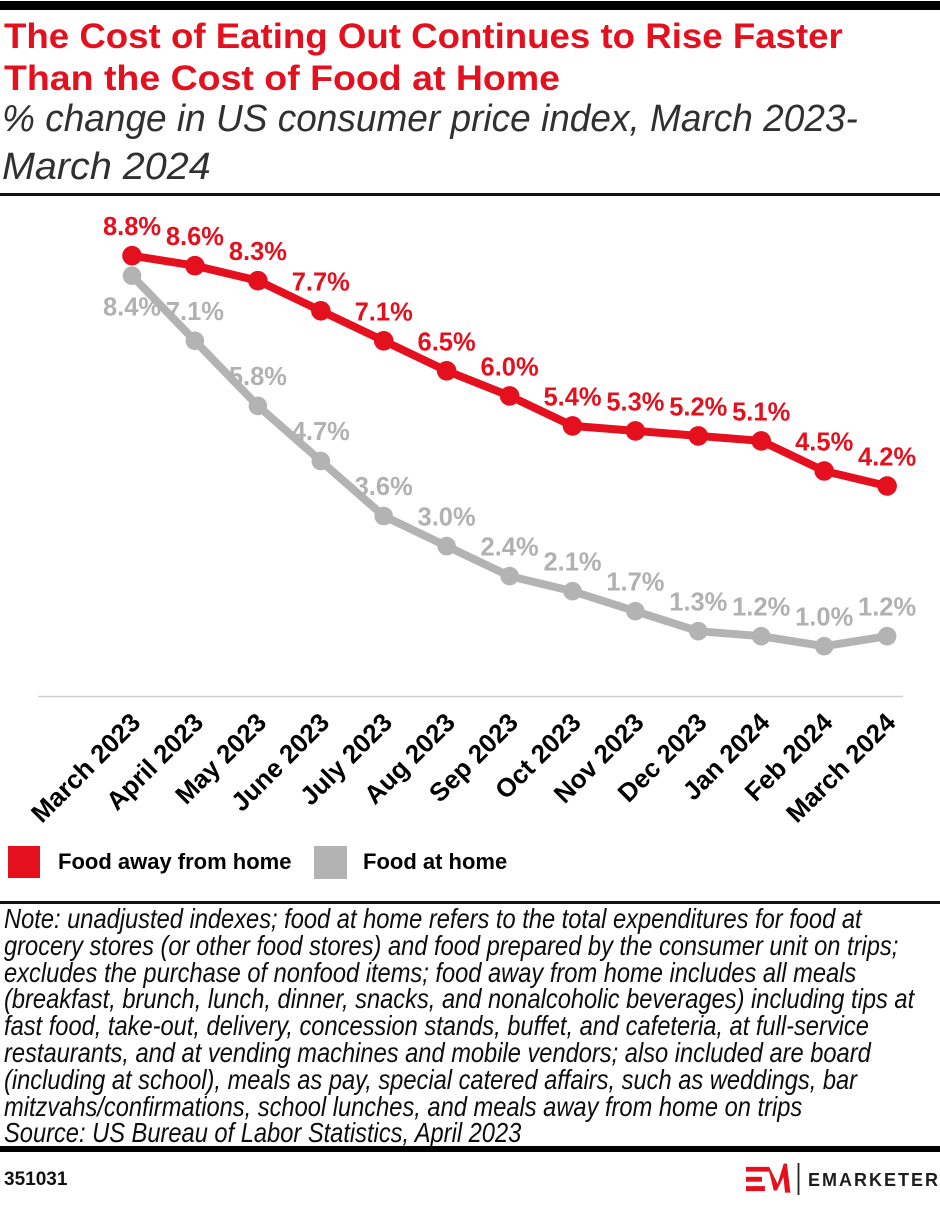  I want to click on svg-text: 2.1%, so click(572, 563).